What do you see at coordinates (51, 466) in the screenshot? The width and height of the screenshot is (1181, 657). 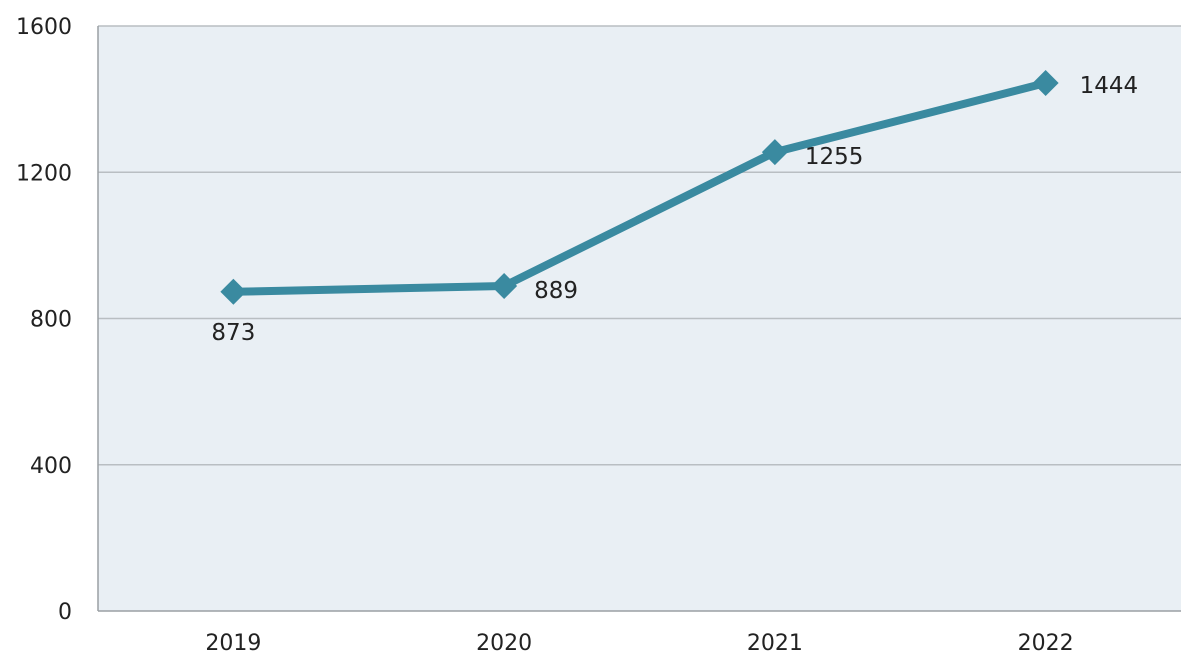 I see `y-tick-label-400: 400` at bounding box center [51, 466].